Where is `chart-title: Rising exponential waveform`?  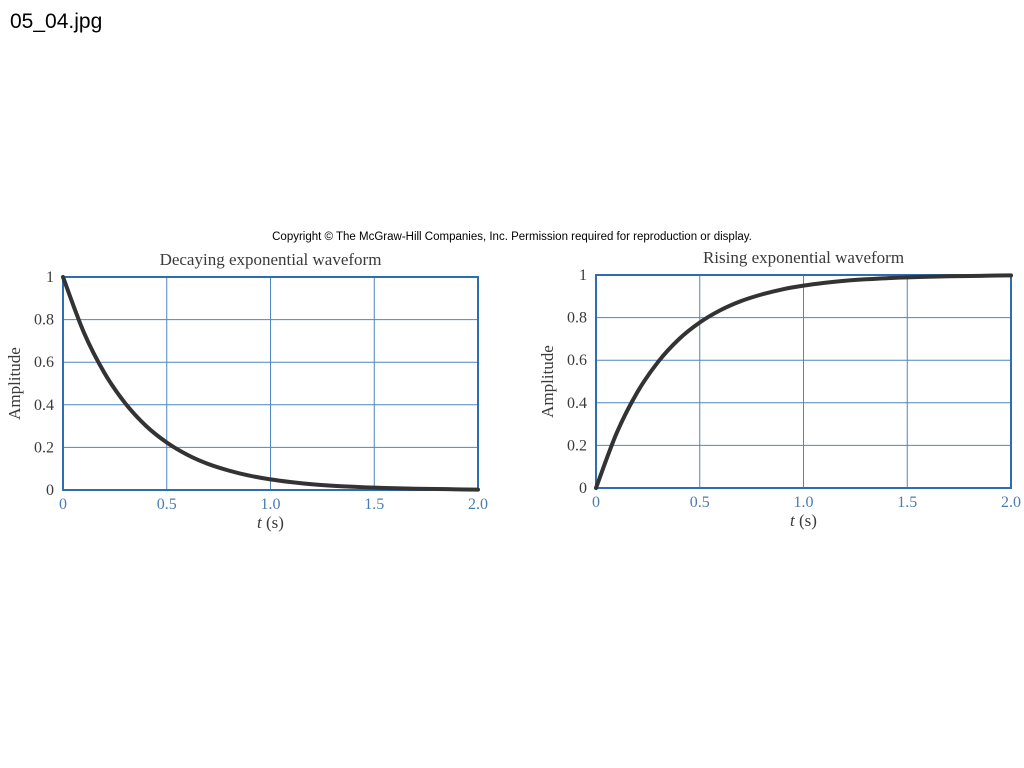
chart-title: Rising exponential waveform is located at coordinates (803, 257).